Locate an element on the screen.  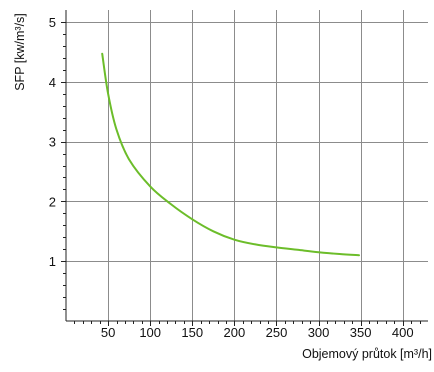
y-tick-labels: 1 2 3 4 5 is located at coordinates (52, 142).